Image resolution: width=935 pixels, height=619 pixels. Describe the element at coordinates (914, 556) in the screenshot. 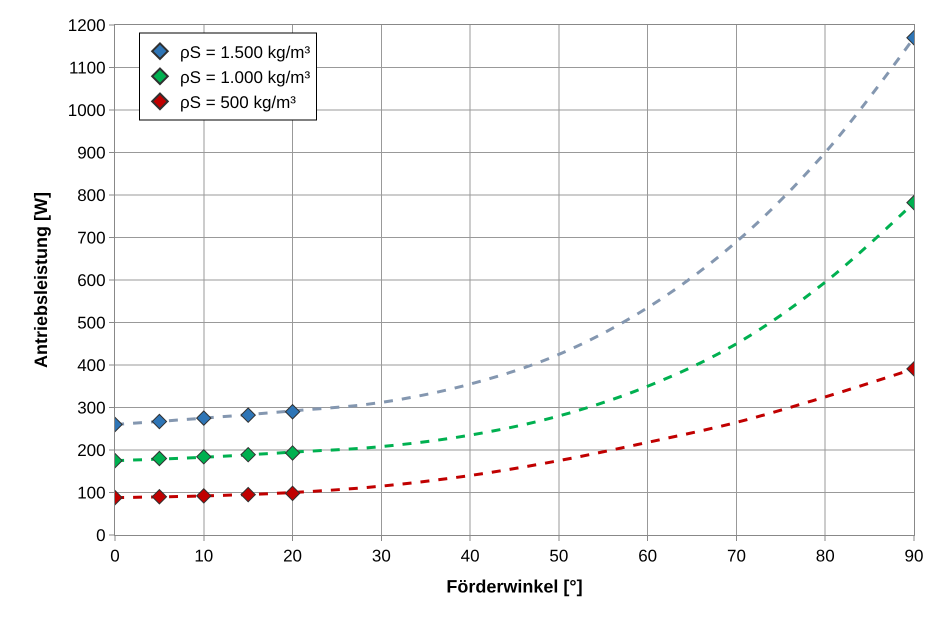

I see `x-tick-label: 90` at that location.